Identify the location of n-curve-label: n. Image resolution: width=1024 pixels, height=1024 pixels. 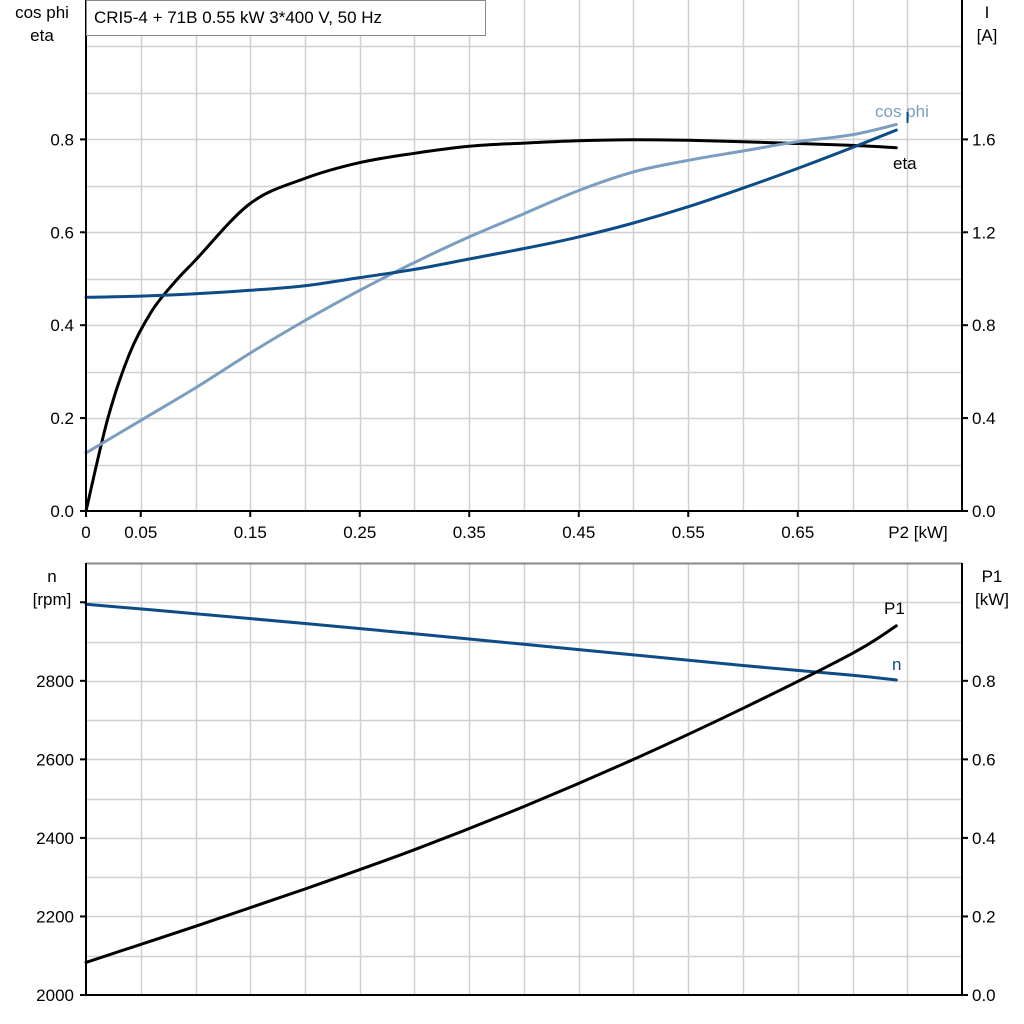
(896, 664).